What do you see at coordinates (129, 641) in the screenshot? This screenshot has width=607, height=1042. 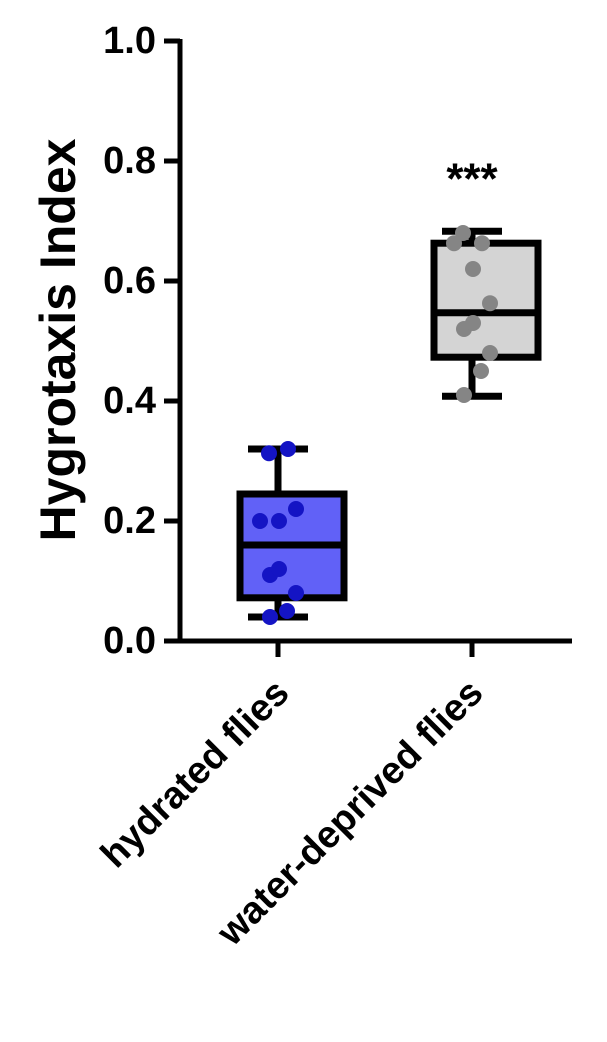 I see `y-tick-label: 0.0` at bounding box center [129, 641].